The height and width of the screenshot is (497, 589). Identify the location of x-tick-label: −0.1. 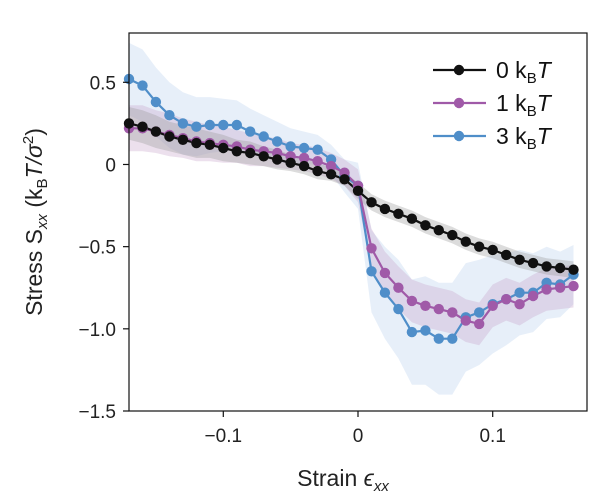
(224, 436).